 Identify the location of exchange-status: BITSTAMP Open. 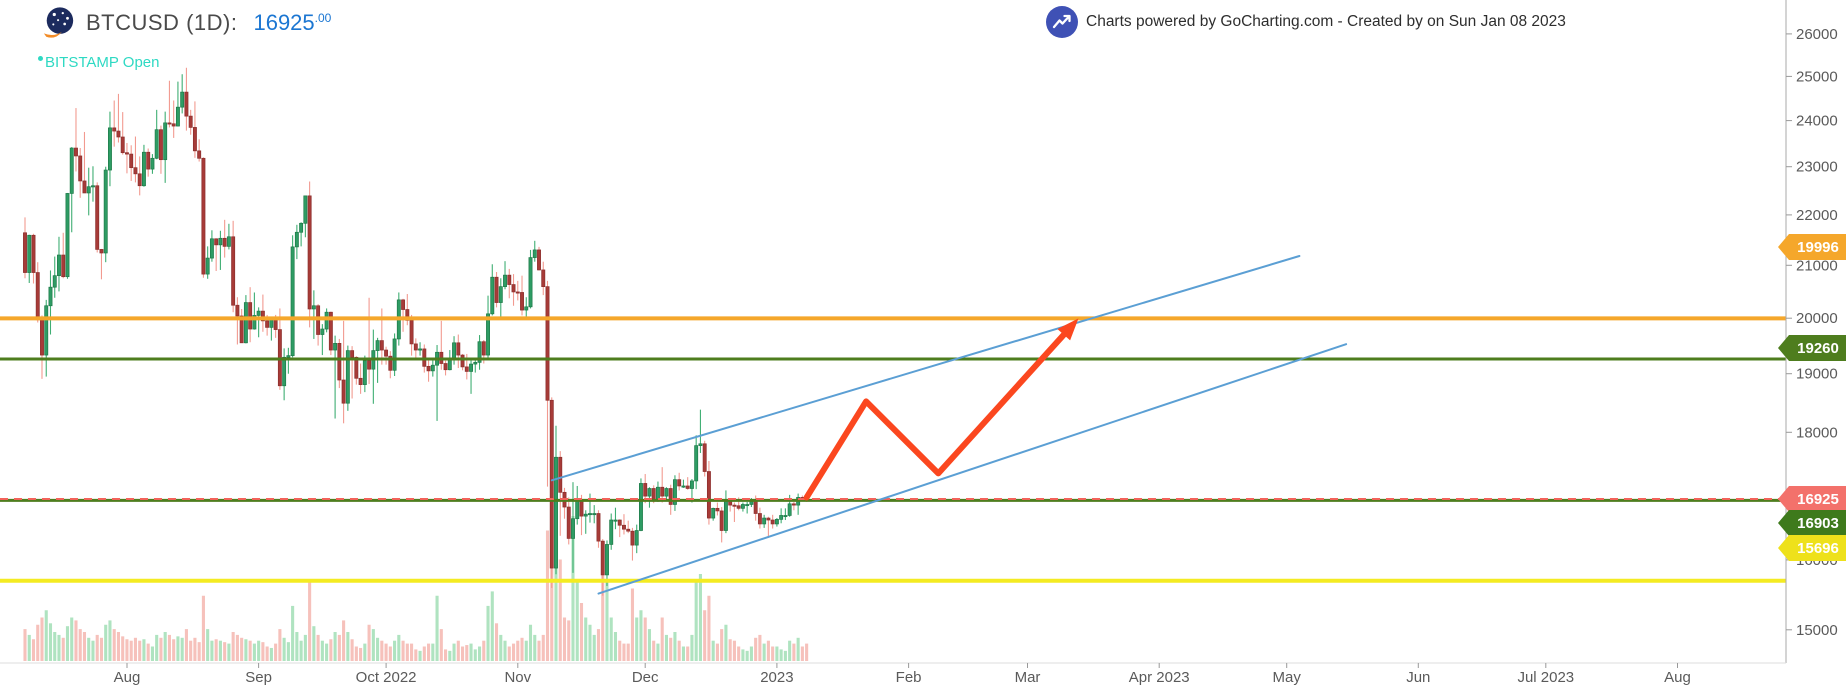
(99, 62).